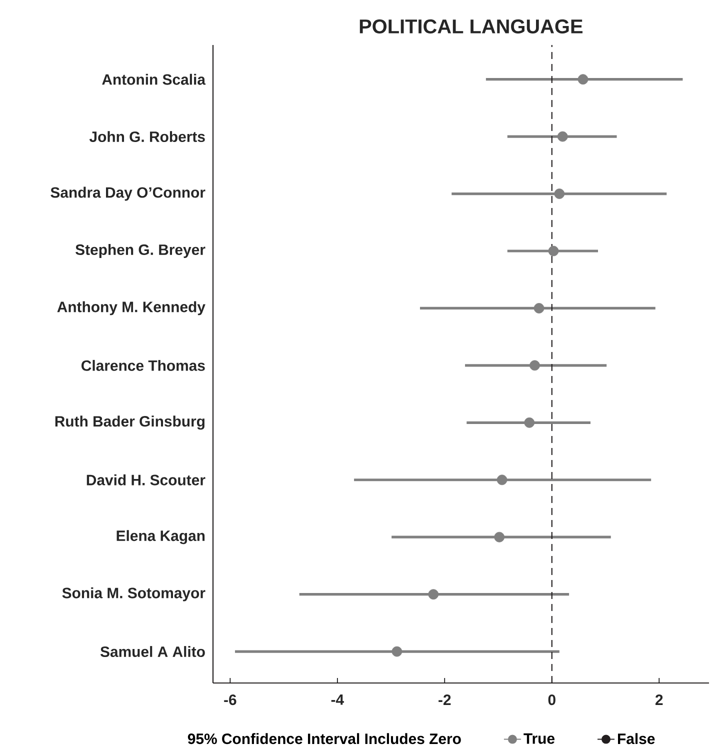 The image size is (724, 753). I want to click on y-tick-label: John G. Roberts, so click(147, 136).